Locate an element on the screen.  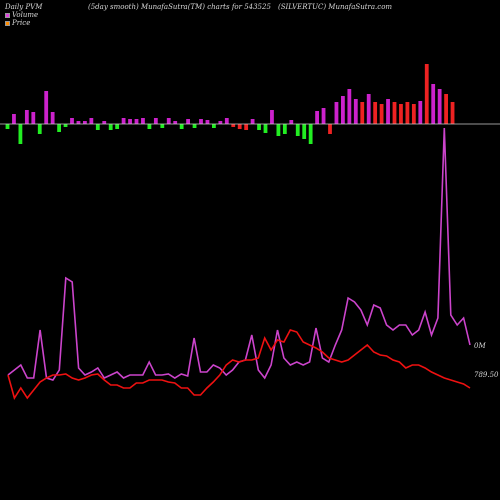
price-right-label: 789.50 is located at coordinates (486, 375).